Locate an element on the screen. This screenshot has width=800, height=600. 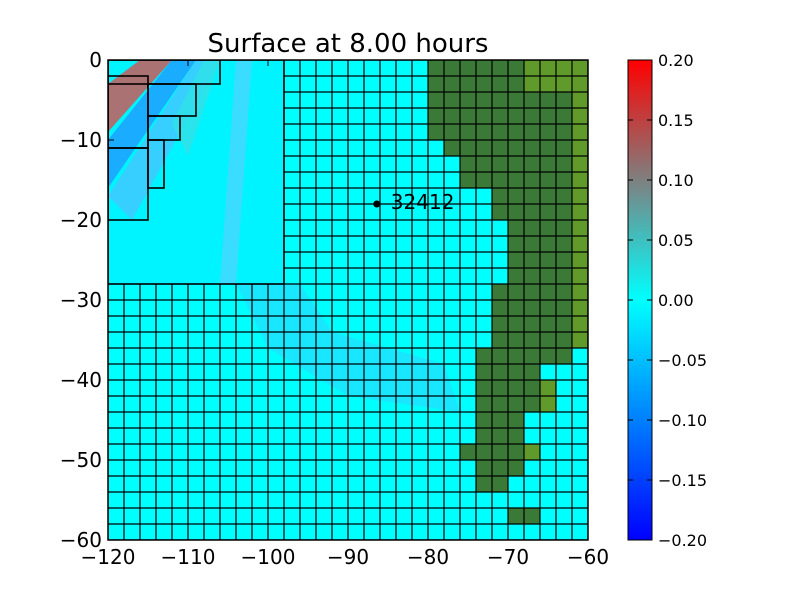
colorbar-tick-label: 0.15 is located at coordinates (676, 120).